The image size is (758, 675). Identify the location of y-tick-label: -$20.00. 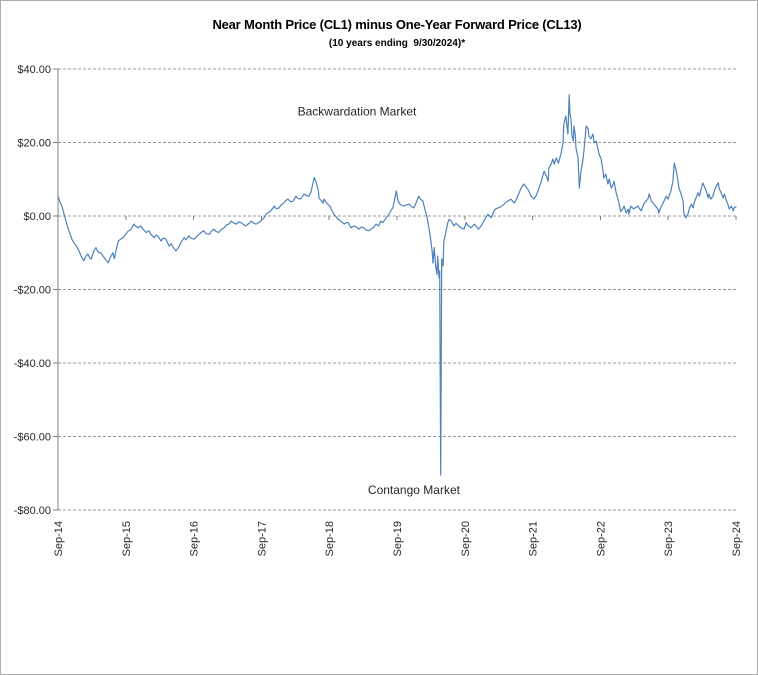
(32, 291).